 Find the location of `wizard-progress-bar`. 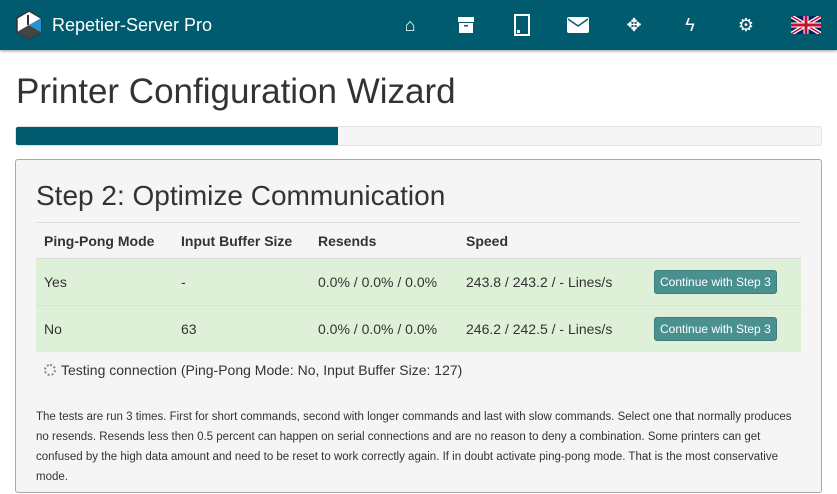

wizard-progress-bar is located at coordinates (418, 136).